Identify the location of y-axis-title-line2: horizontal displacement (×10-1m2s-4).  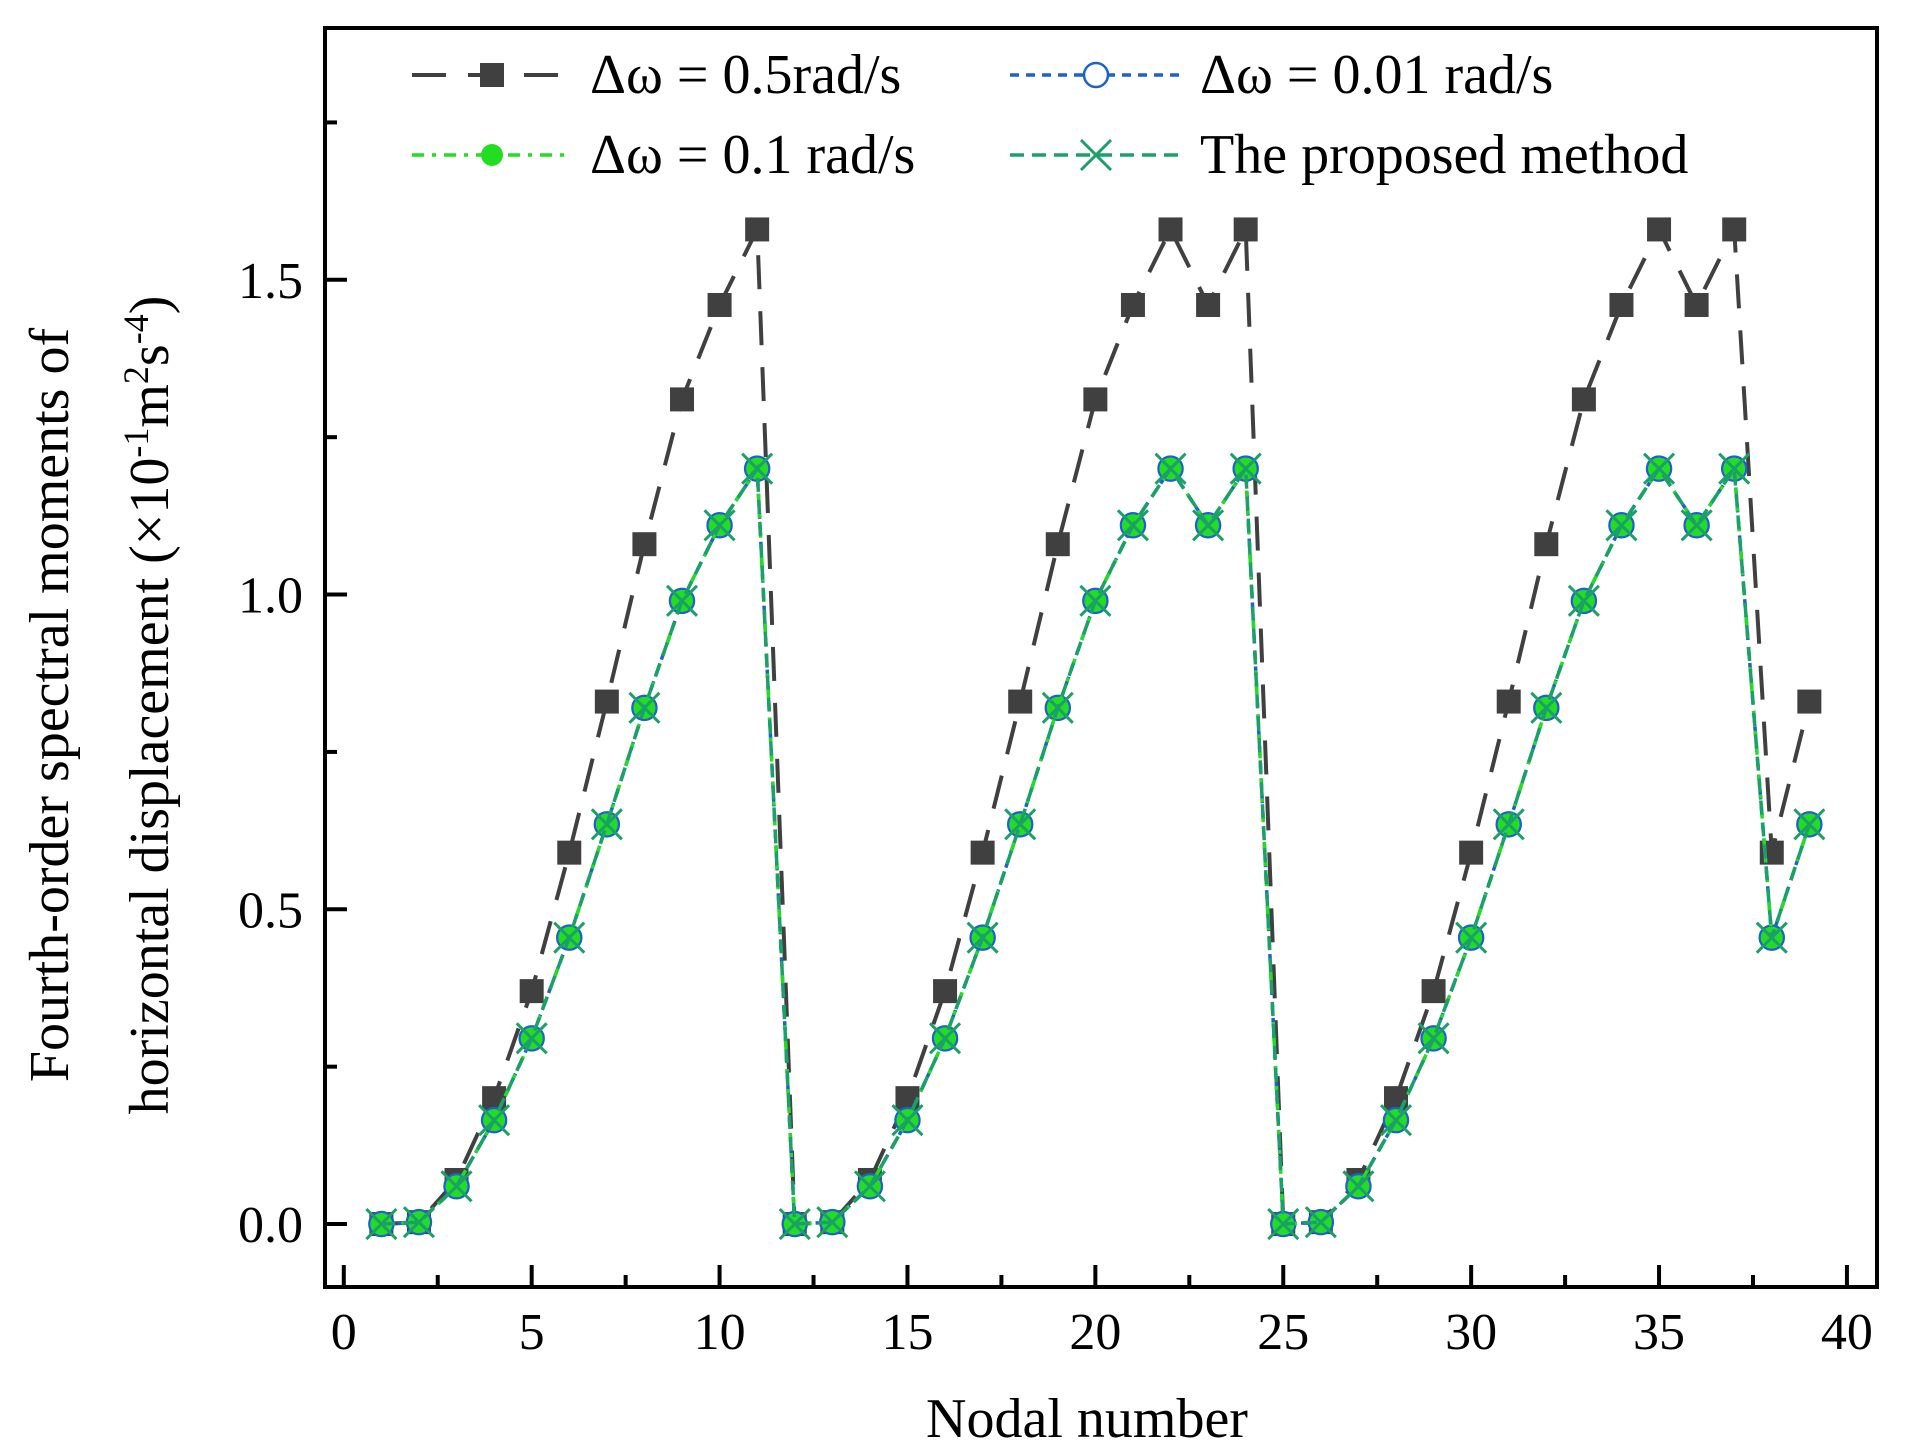
(148, 705).